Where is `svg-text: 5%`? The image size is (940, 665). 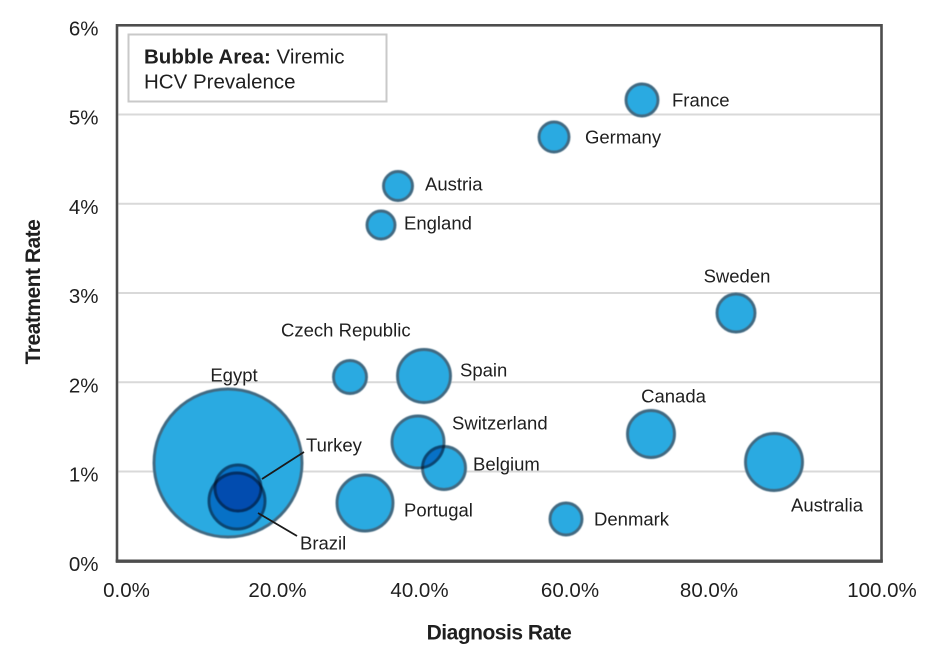
svg-text: 5% is located at coordinates (84, 118).